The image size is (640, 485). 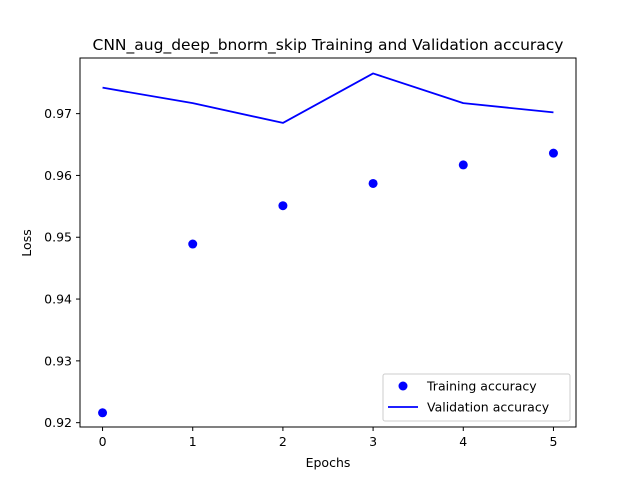 I want to click on y-axis-label: Loss, so click(x=26, y=242).